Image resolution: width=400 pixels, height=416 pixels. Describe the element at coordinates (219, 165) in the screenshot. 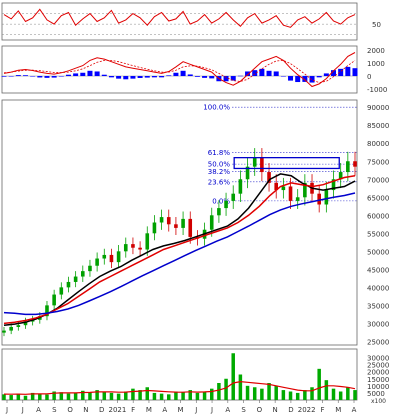

I see `fib-level-label: 50.0%` at that location.